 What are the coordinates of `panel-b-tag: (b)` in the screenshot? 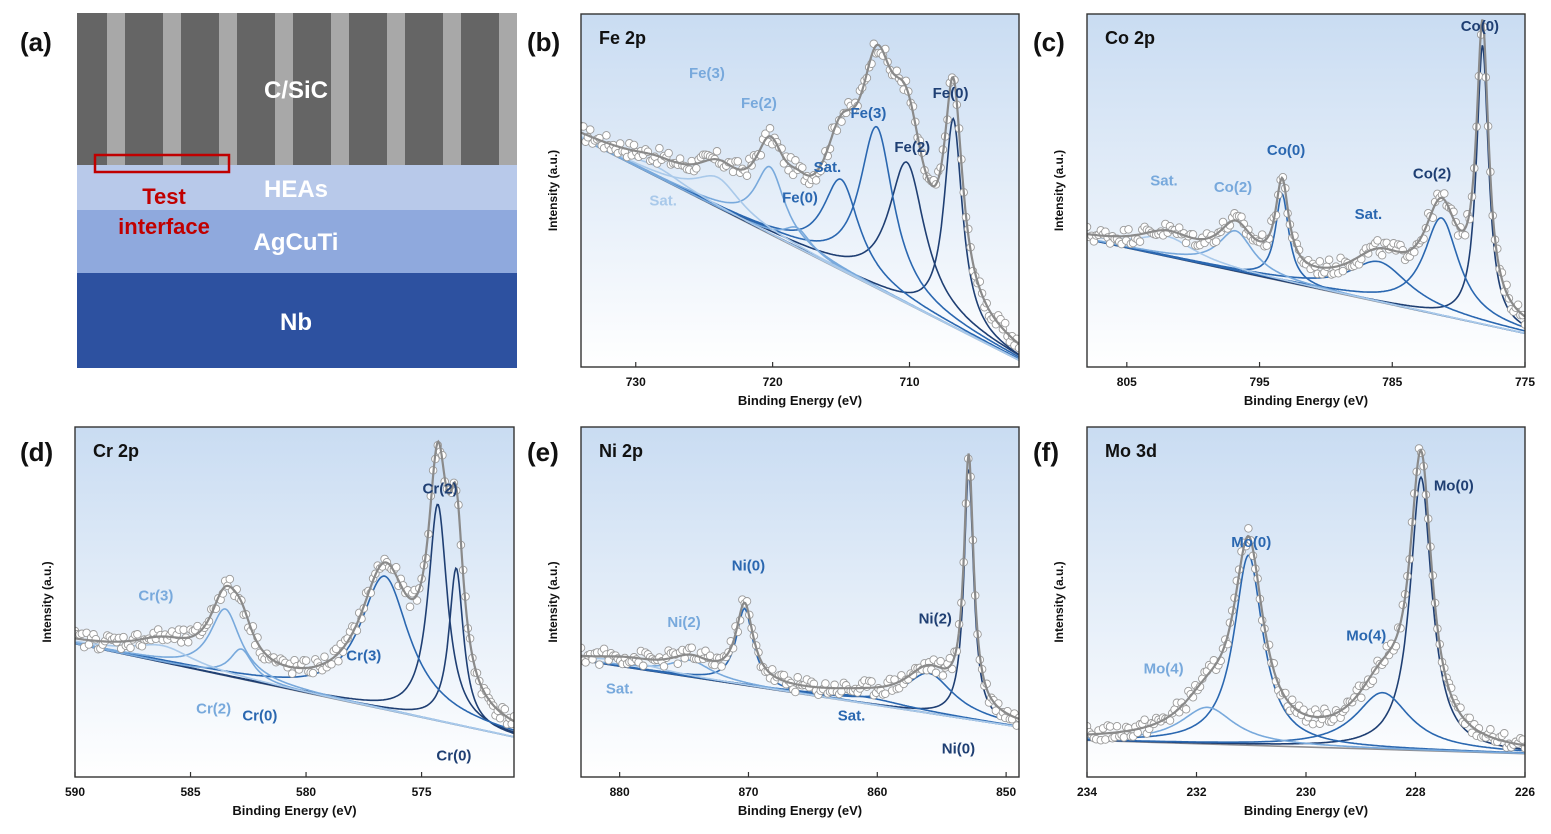 It's located at (543, 42).